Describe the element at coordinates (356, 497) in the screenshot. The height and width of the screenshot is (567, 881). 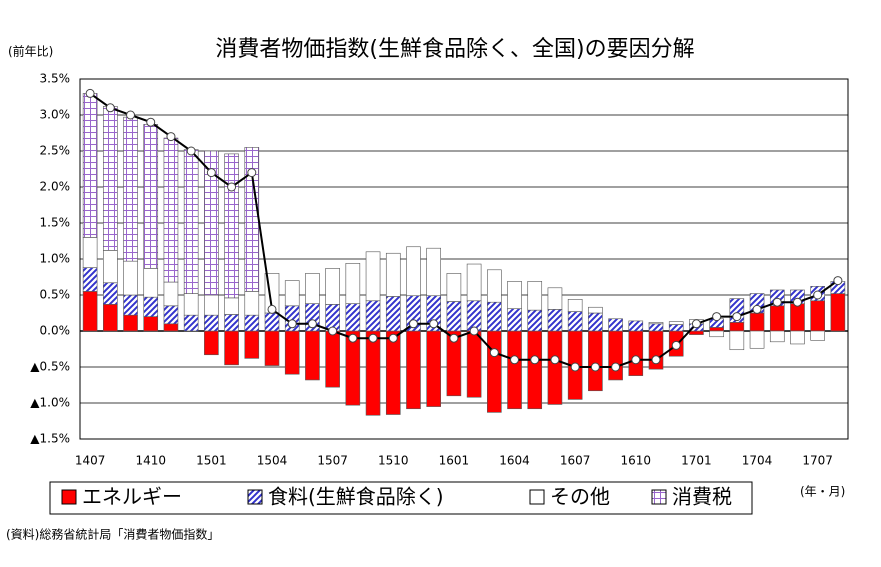
I see `legend-label: 食料(生鮮食品除く)` at that location.